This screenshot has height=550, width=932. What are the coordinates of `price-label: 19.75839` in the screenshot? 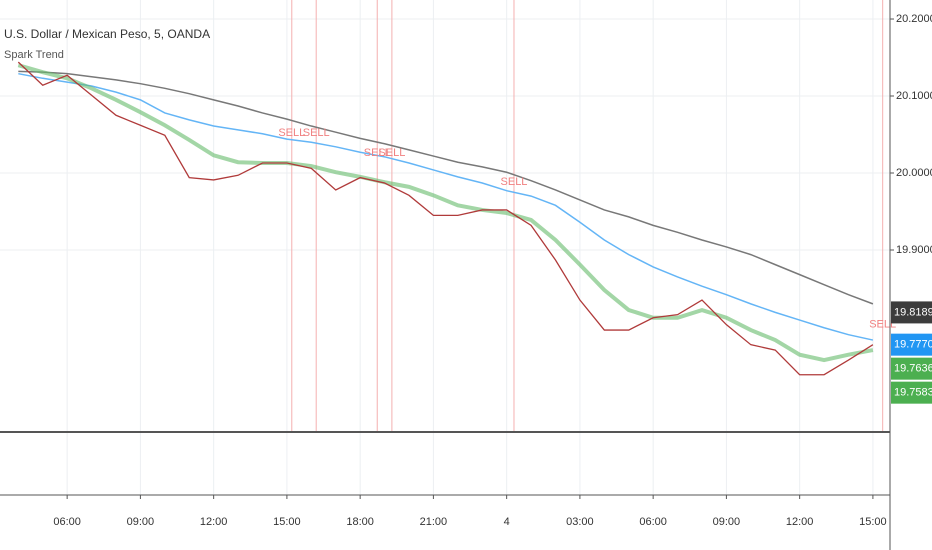 It's located at (913, 393).